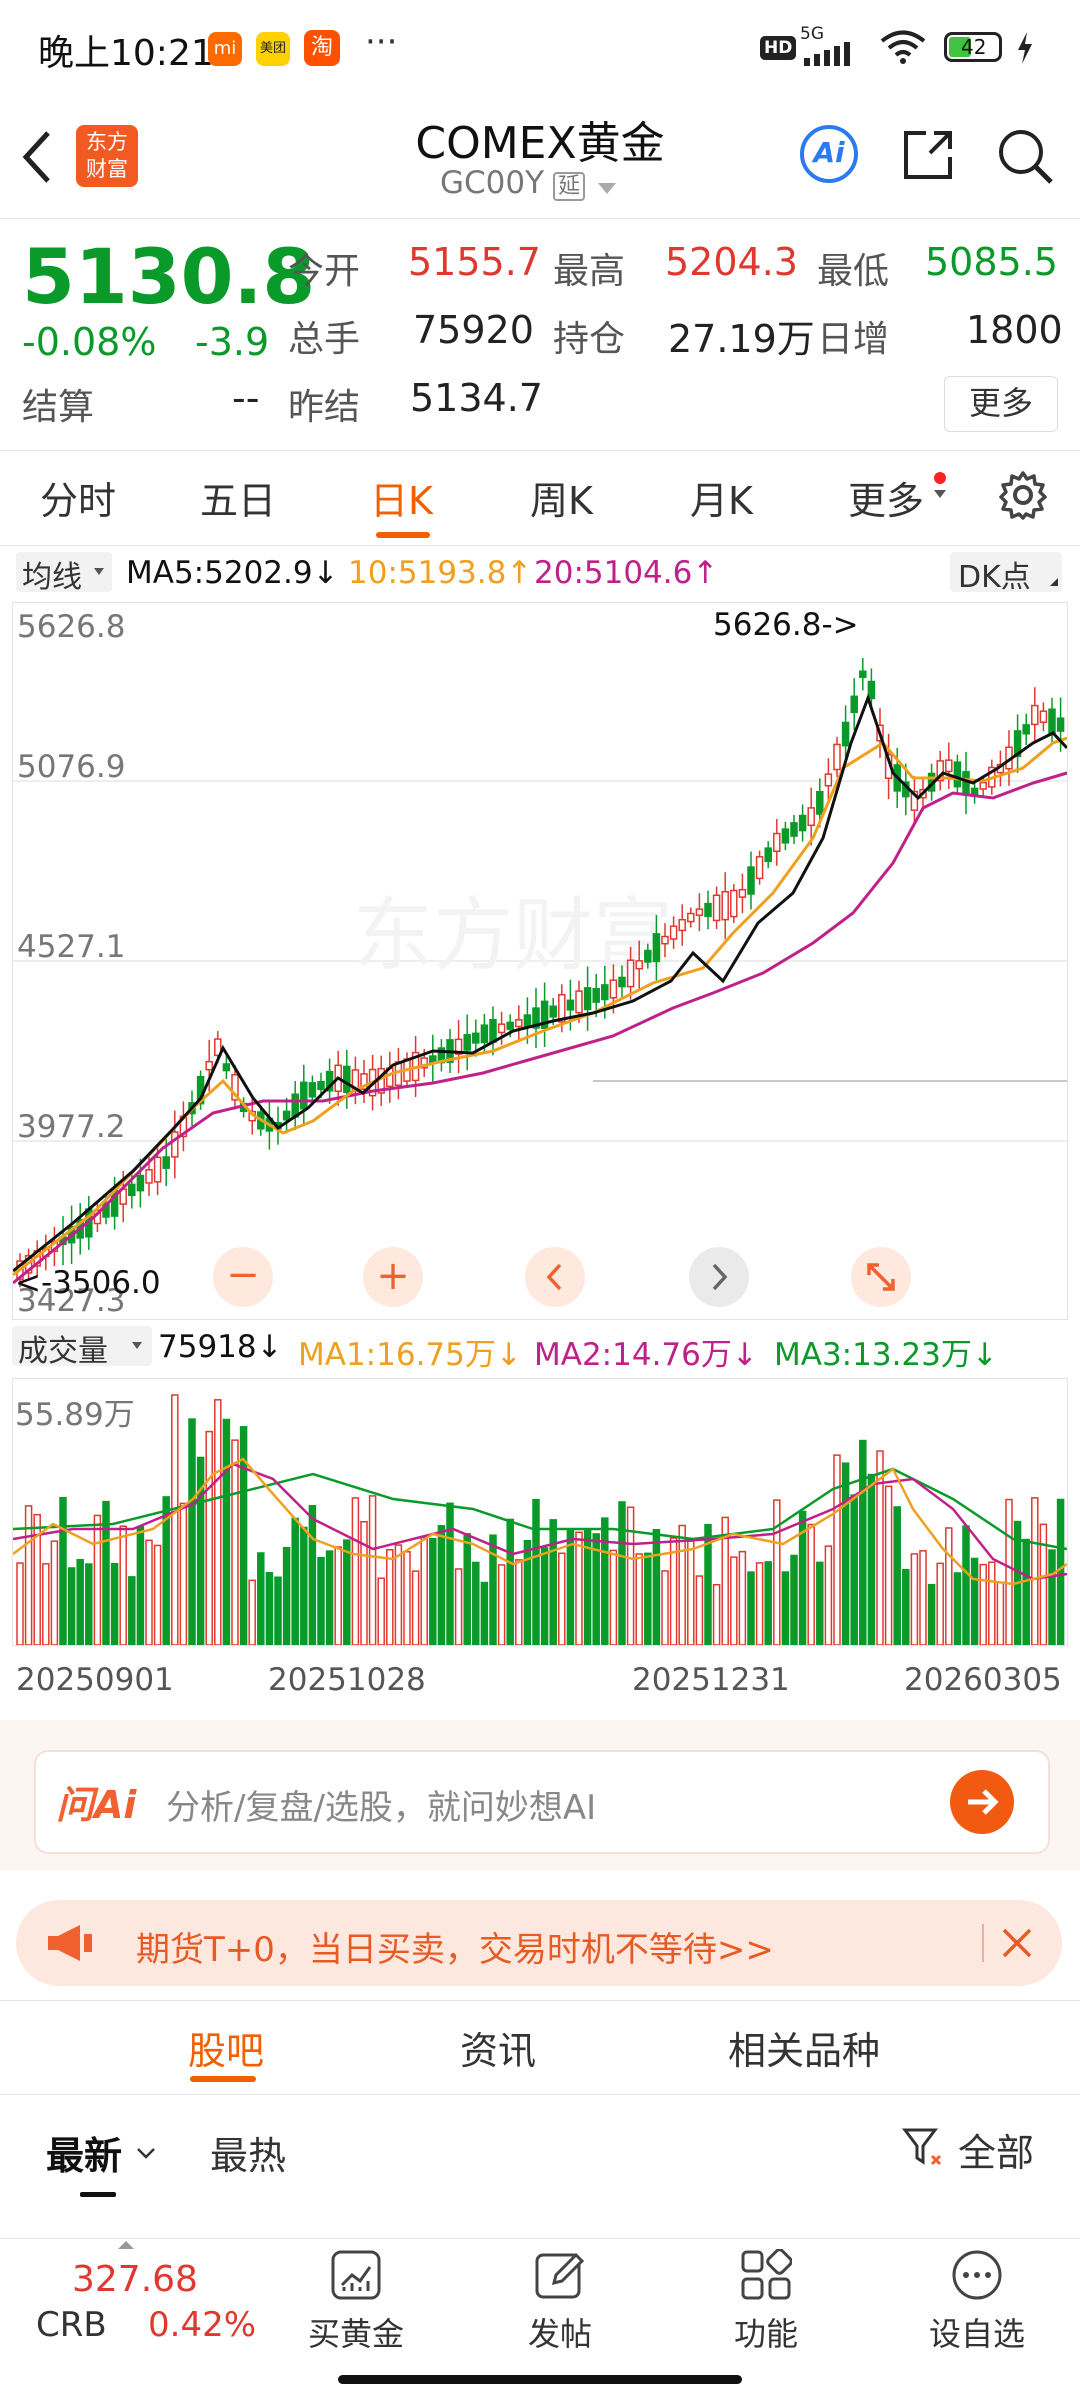 The image size is (1080, 2401). Describe the element at coordinates (84, 2156) in the screenshot. I see `feed-tab-latest: 最新` at that location.